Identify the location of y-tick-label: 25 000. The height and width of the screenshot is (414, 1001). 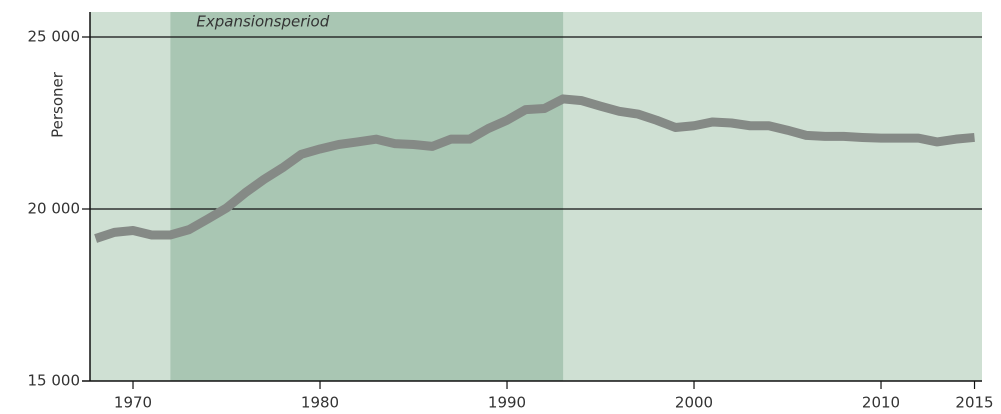
(54, 37).